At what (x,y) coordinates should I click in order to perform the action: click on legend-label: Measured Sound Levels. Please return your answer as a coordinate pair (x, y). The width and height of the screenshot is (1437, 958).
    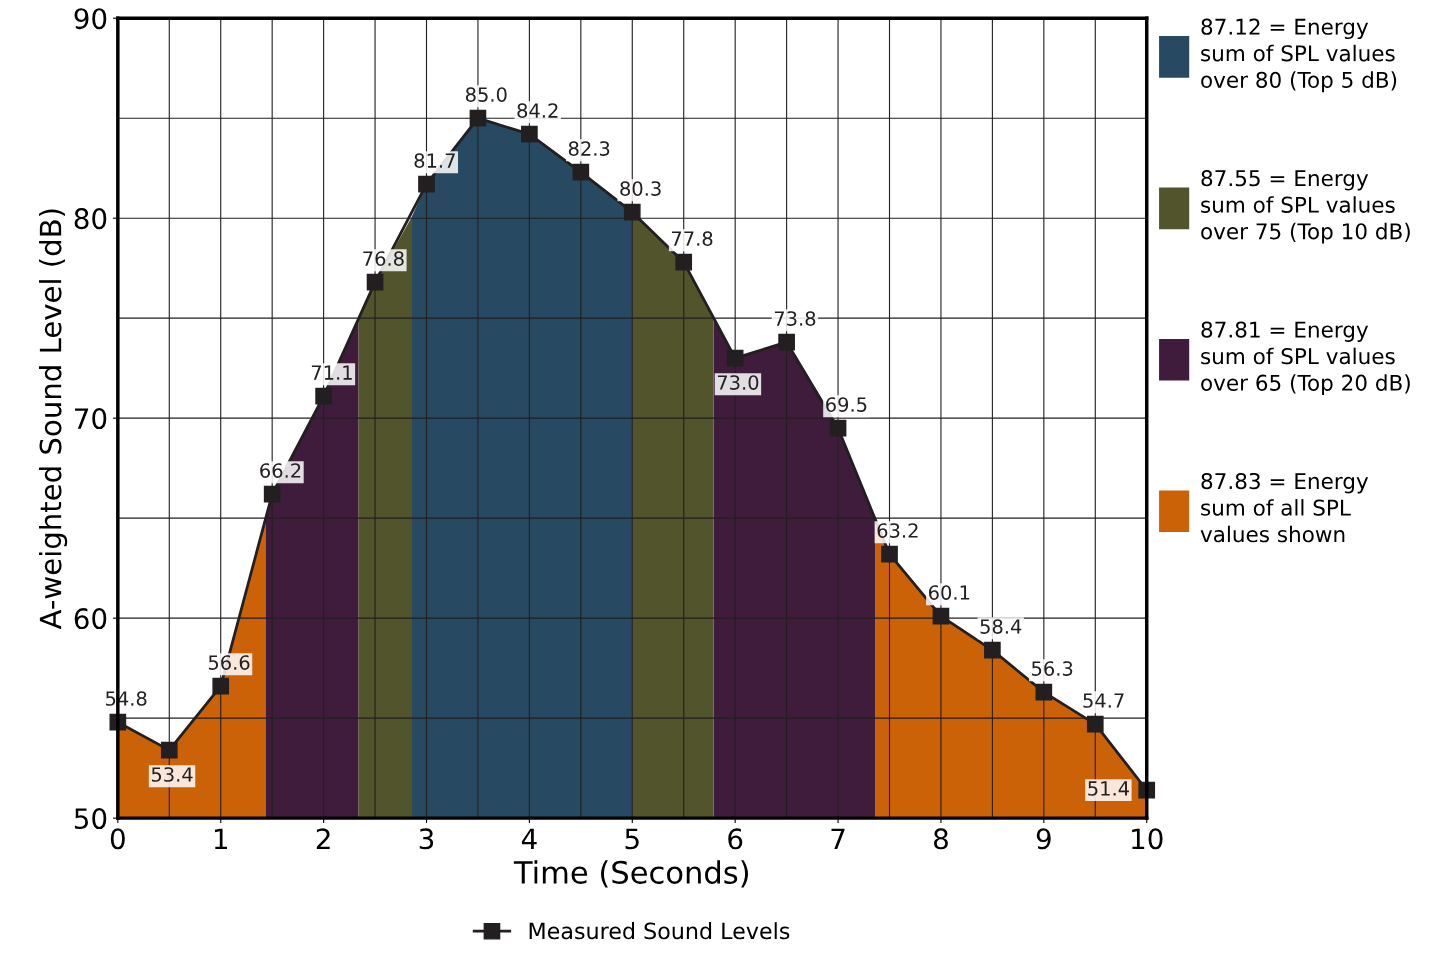
    Looking at the image, I should click on (659, 931).